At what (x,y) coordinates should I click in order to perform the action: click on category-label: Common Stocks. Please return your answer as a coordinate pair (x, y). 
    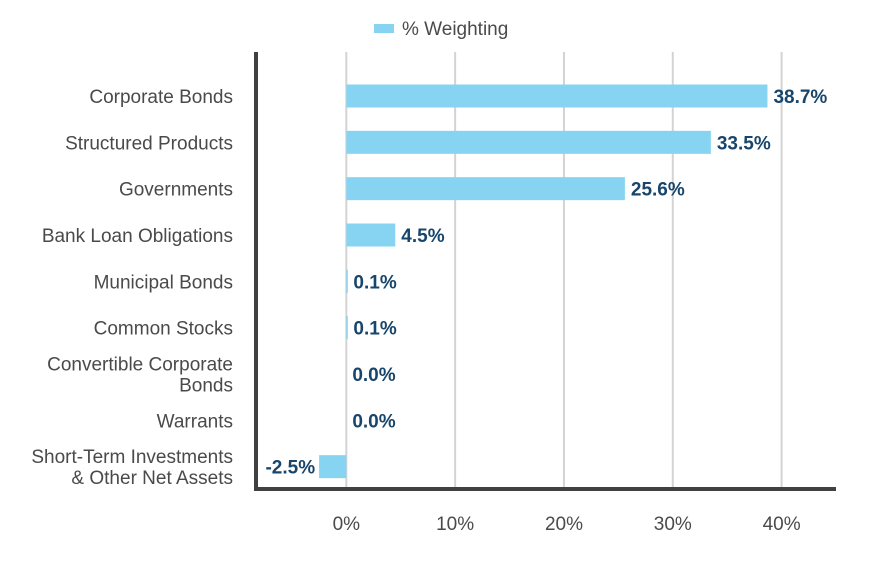
    Looking at the image, I should click on (163, 329).